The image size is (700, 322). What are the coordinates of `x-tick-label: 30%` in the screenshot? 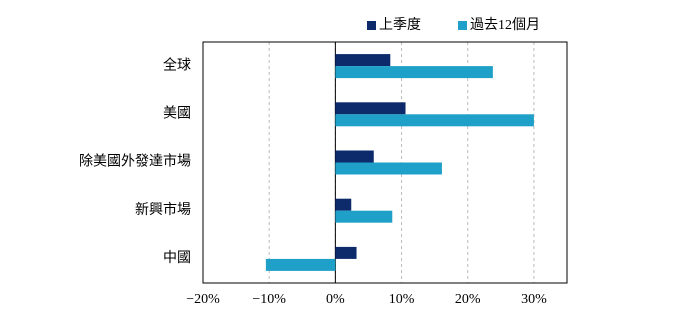 It's located at (534, 299).